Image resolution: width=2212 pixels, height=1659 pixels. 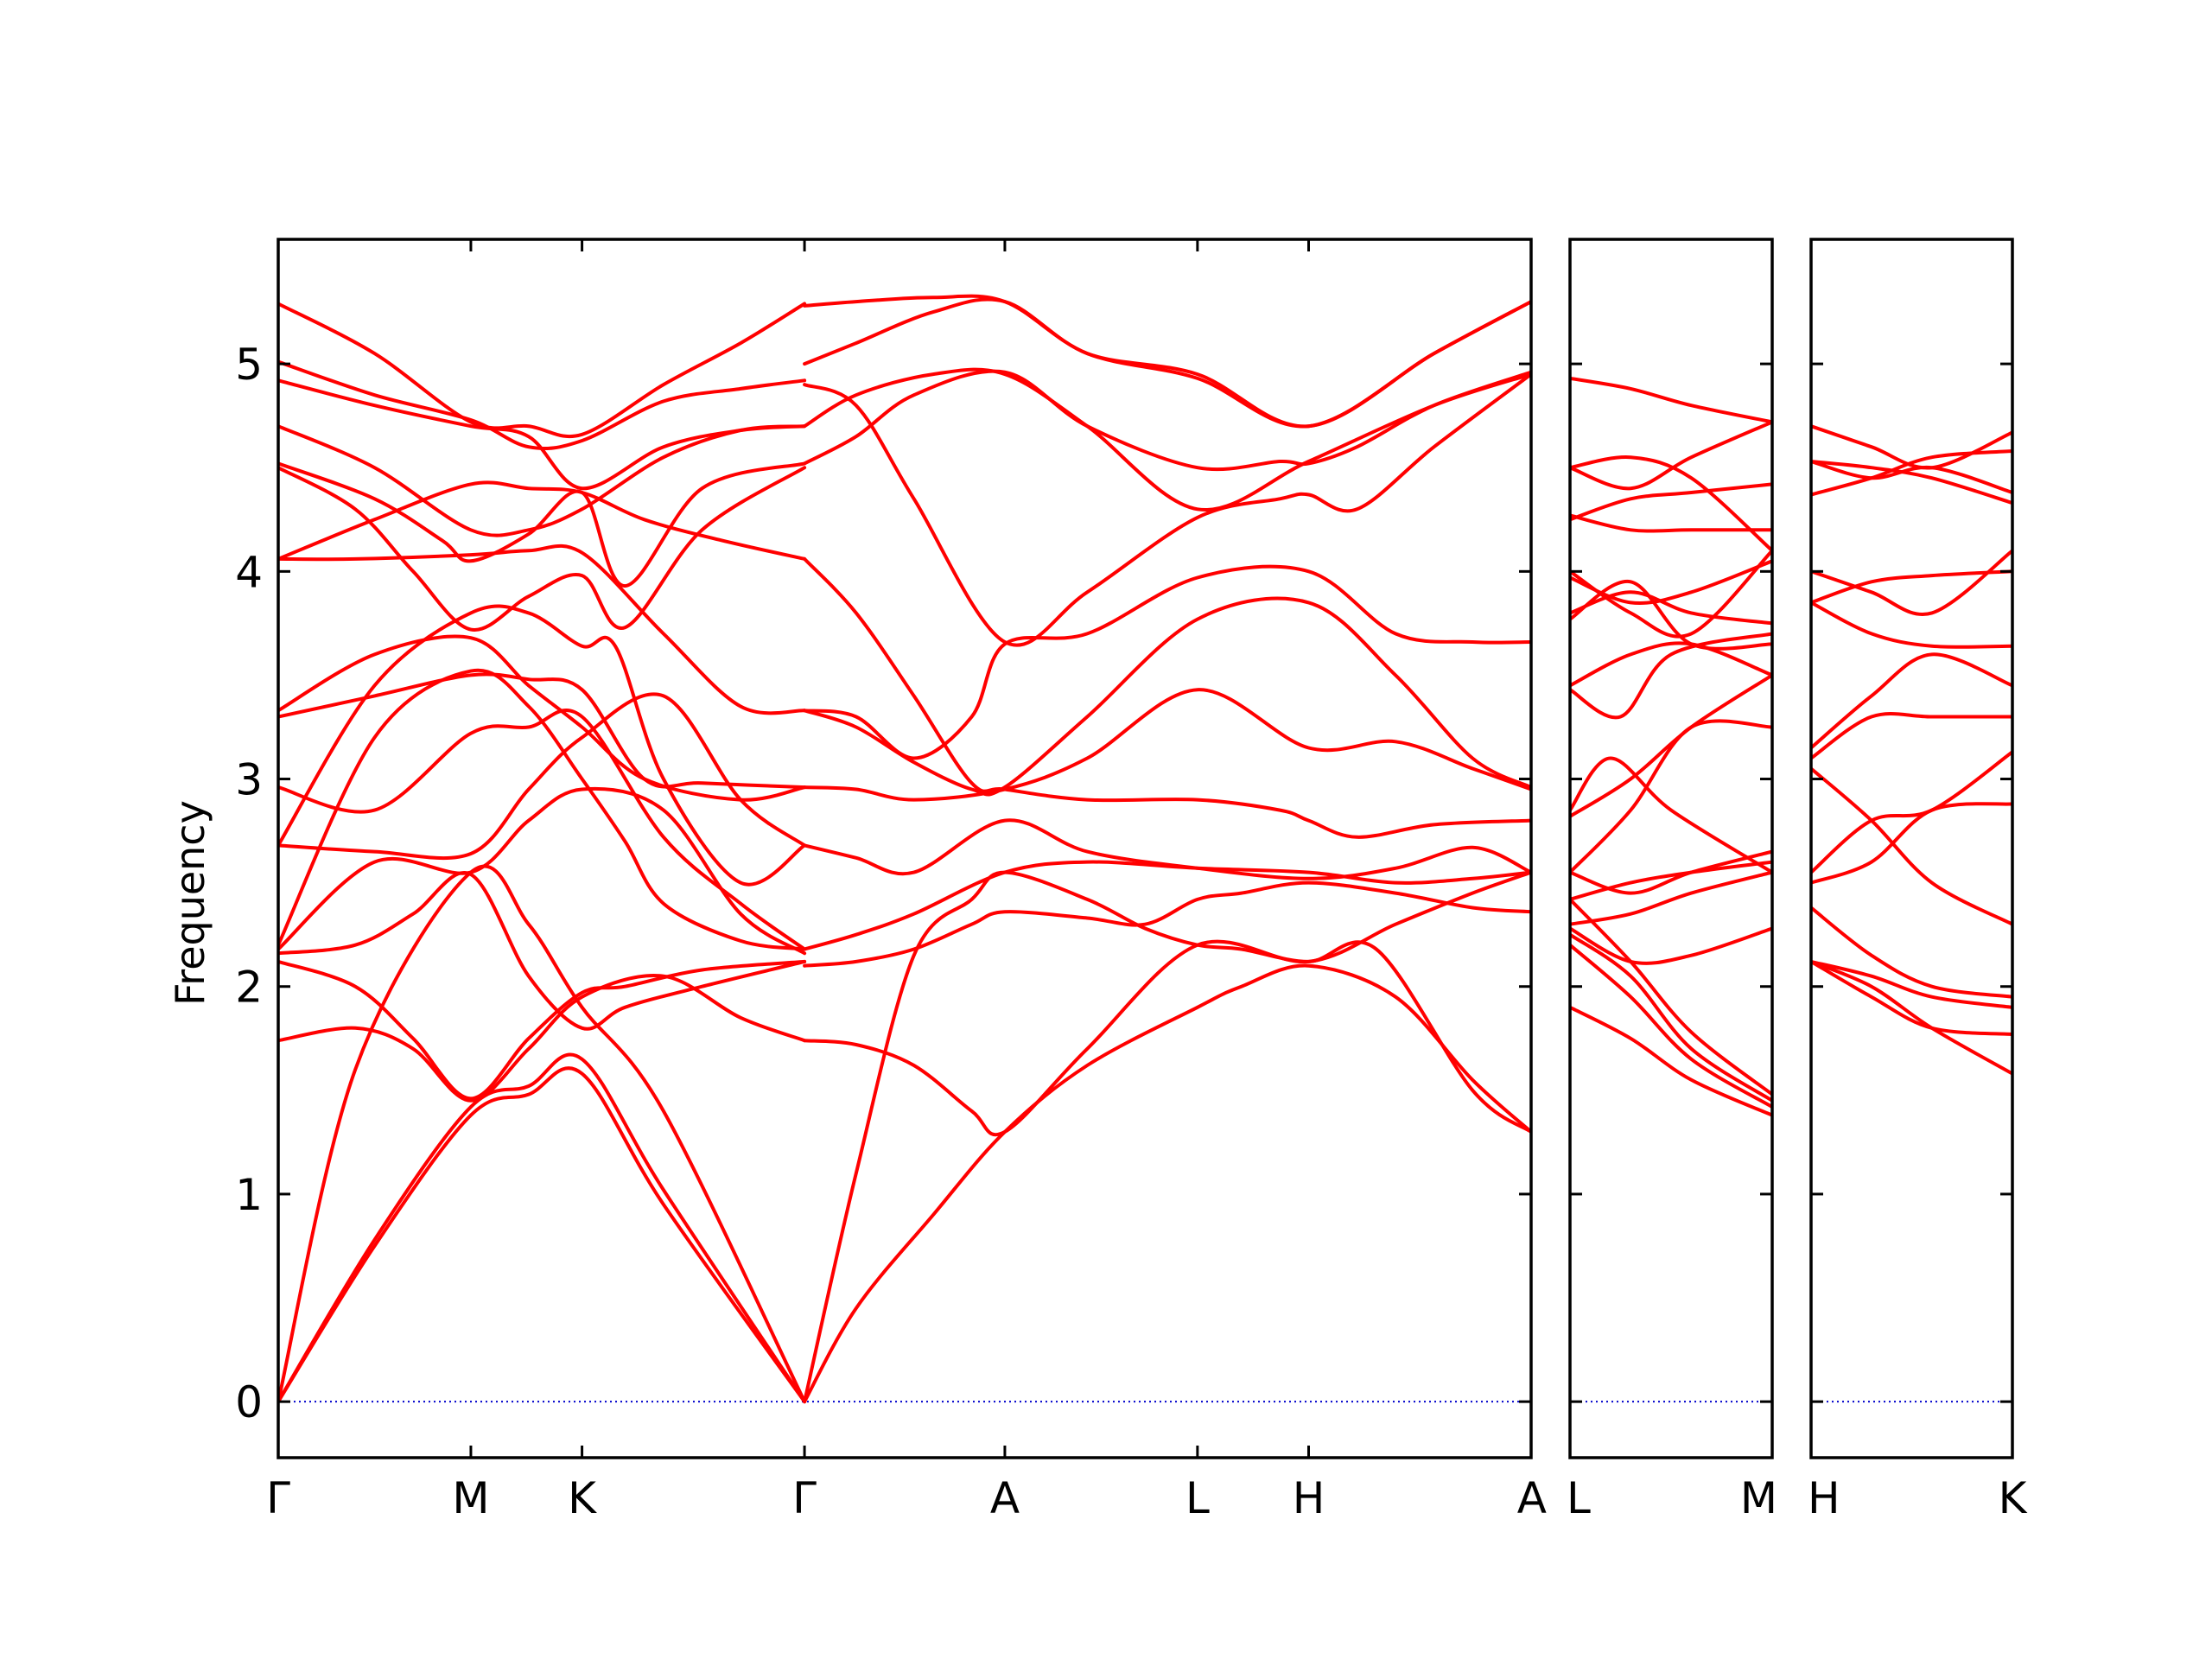 I want to click on y-tick-label: 3, so click(x=249, y=780).